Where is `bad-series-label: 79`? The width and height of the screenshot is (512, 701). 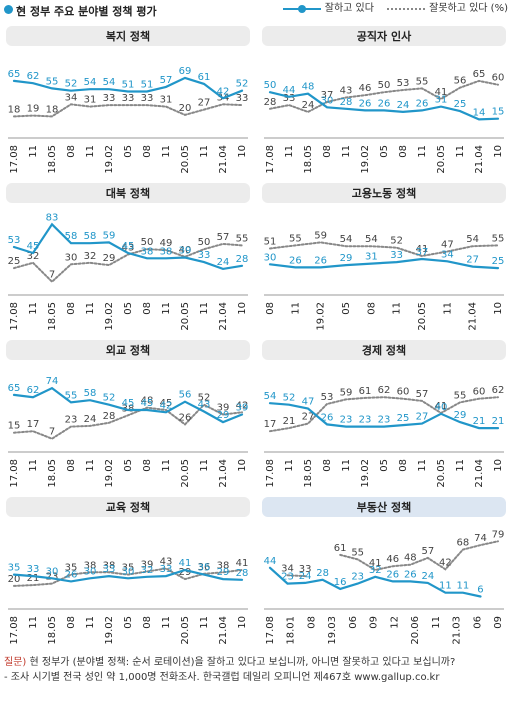 bad-series-label: 79 is located at coordinates (498, 534).